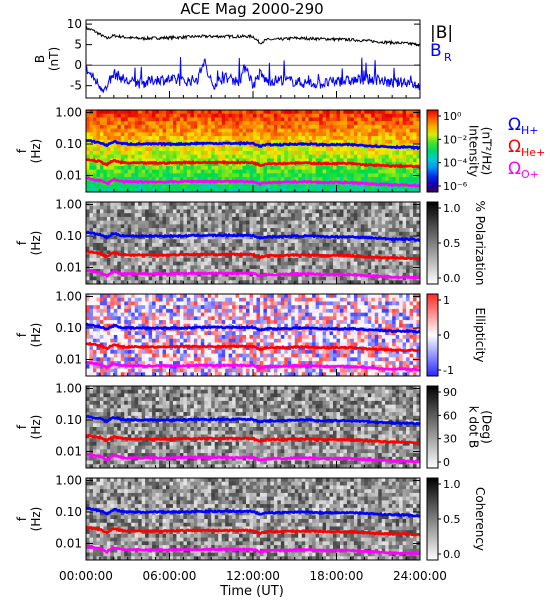 This screenshot has height=600, width=550. I want to click on y-tick-label: 0.01, so click(68, 176).